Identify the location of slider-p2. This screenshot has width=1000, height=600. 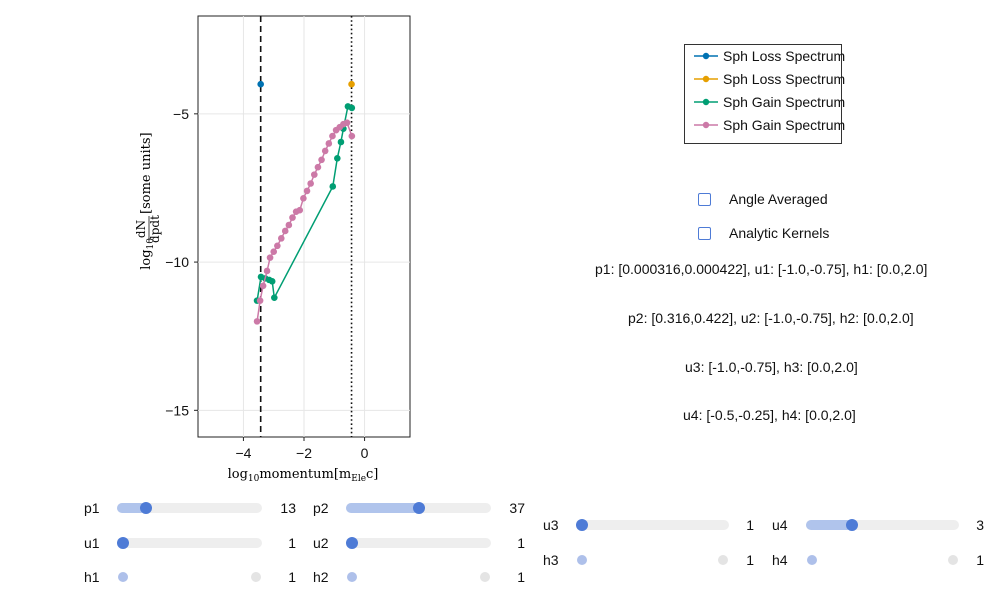
(418, 508).